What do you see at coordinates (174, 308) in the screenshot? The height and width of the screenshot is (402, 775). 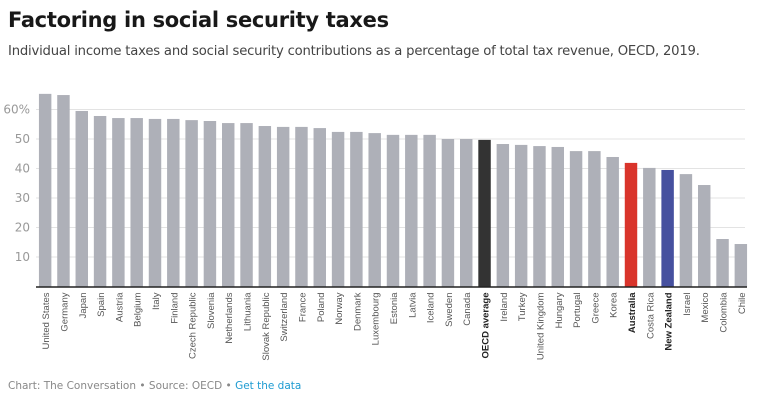 I see `x-tick-label: Finland` at bounding box center [174, 308].